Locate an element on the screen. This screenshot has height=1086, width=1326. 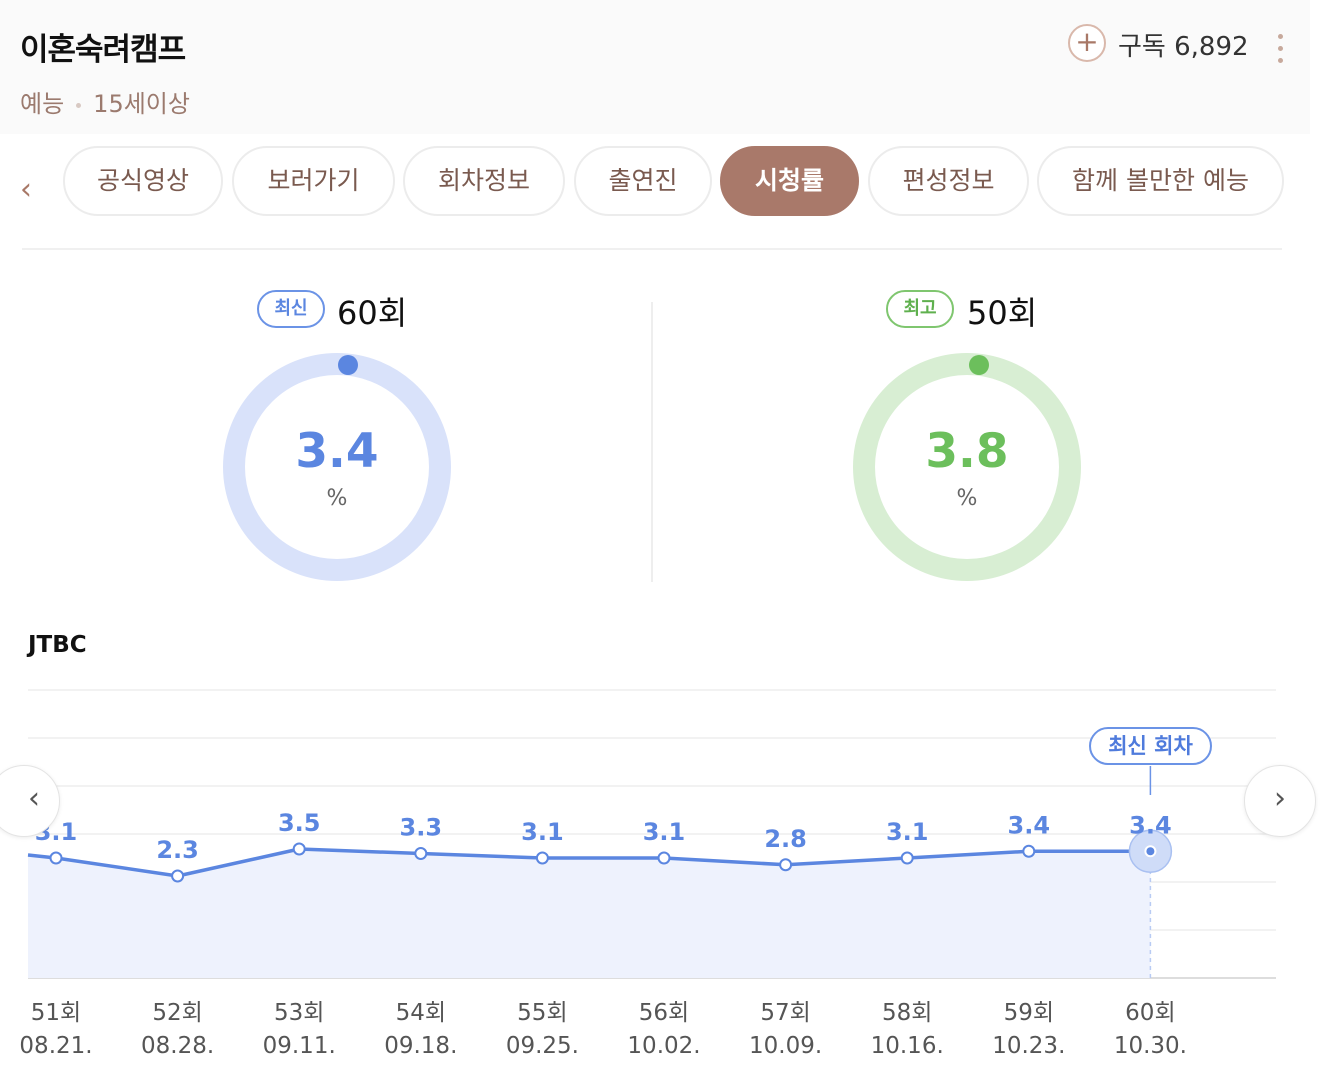
tab-cast: 출연진 is located at coordinates (643, 181).